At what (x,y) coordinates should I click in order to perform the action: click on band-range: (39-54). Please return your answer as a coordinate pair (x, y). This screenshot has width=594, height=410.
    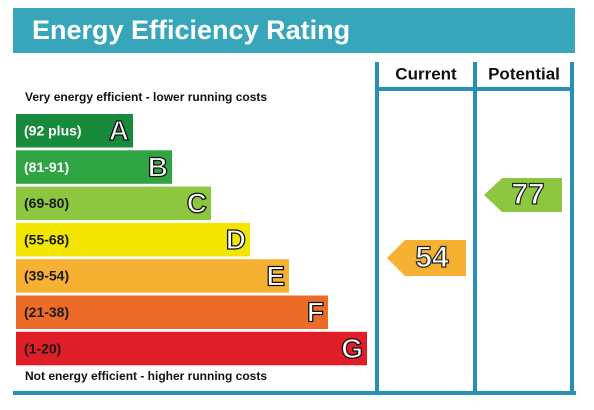
    Looking at the image, I should click on (46, 276).